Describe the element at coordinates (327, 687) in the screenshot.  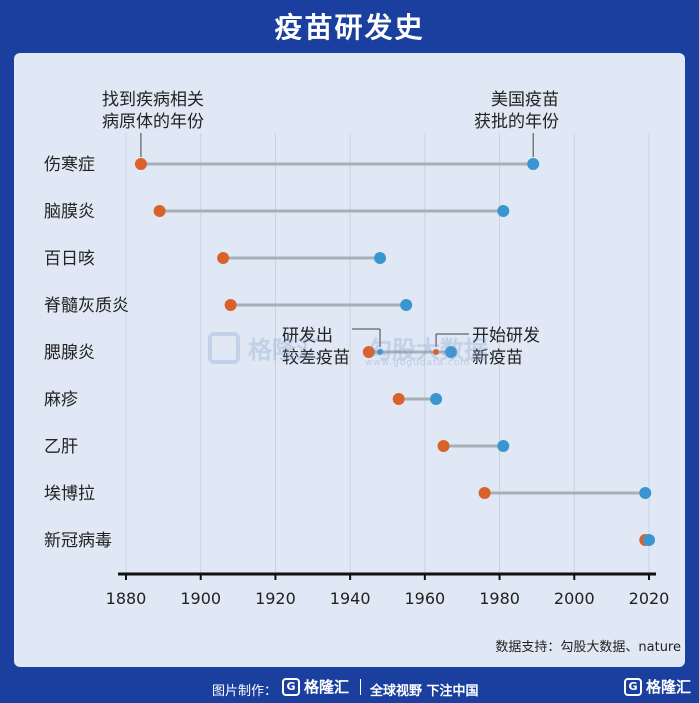
I see `footer-logo-text: 格隆汇` at that location.